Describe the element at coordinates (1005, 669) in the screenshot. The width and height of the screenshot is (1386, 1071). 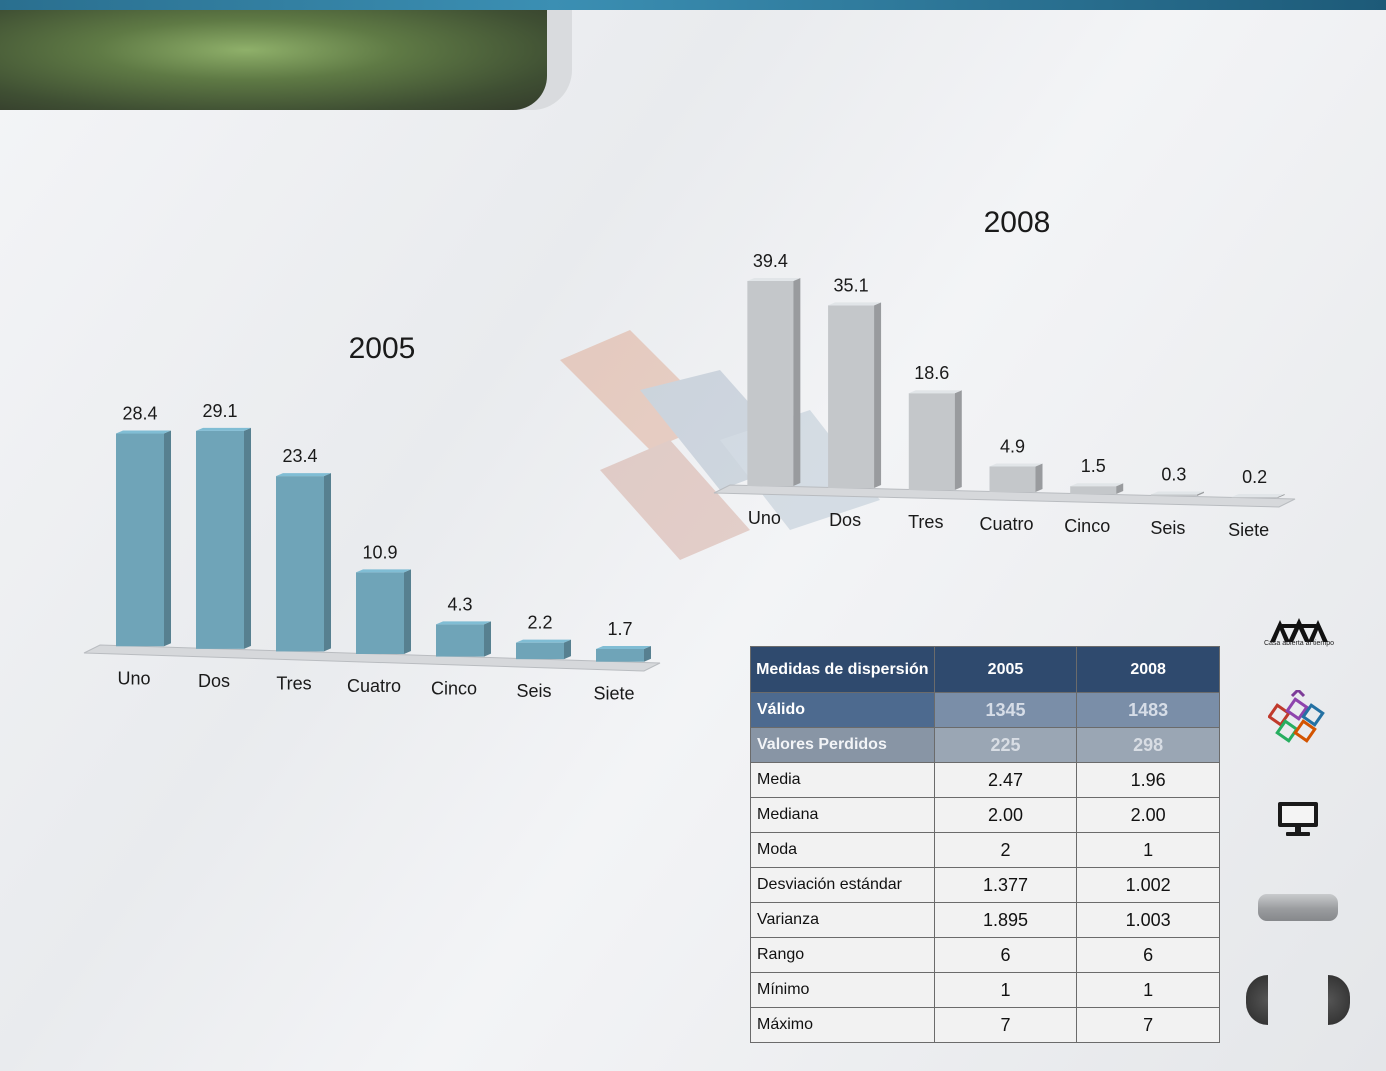
I see `table-header-2005: 2005` at that location.